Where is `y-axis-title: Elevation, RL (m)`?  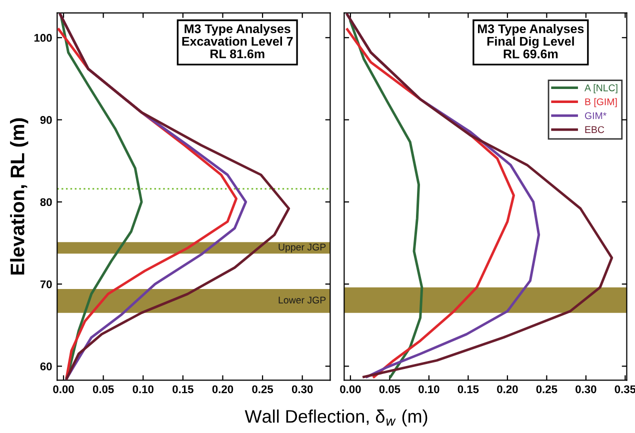 y-axis-title: Elevation, RL (m) is located at coordinates (19, 196).